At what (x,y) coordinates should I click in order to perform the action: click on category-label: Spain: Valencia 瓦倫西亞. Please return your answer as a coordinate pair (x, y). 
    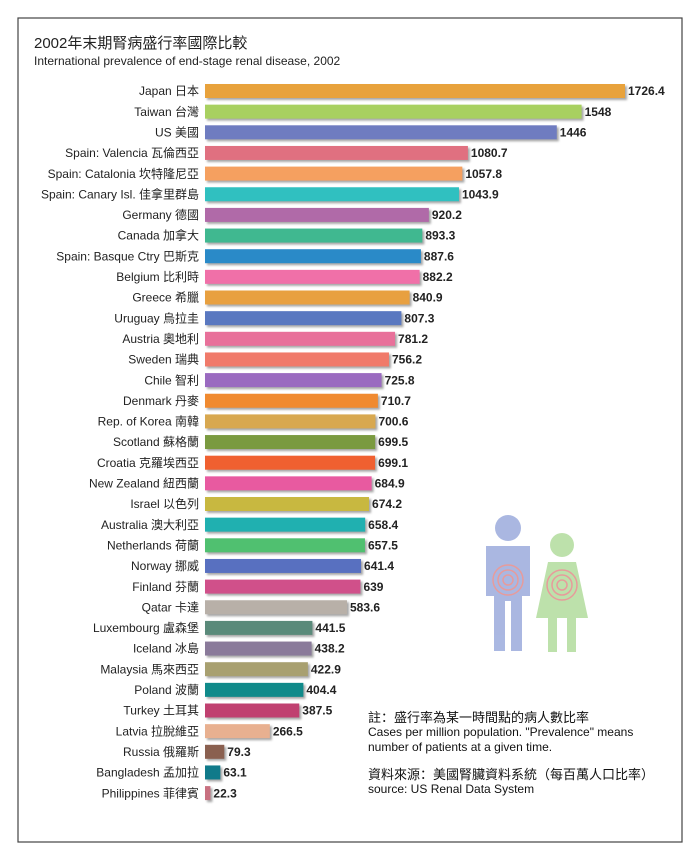
    Looking at the image, I should click on (132, 153).